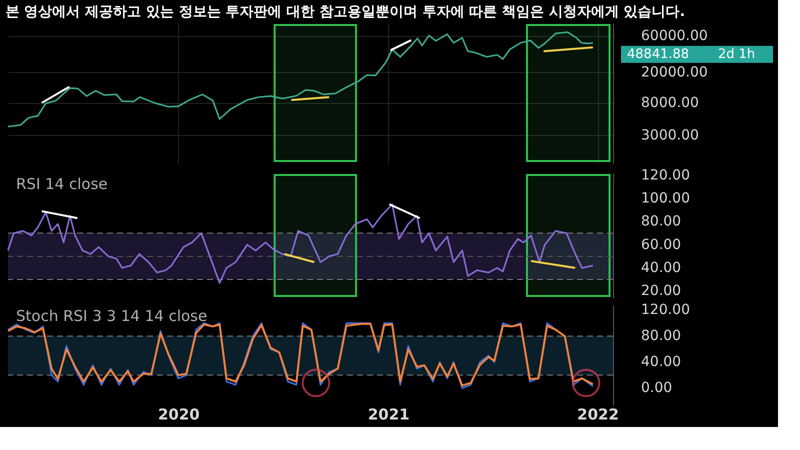 This screenshot has width=800, height=450. Describe the element at coordinates (179, 415) in the screenshot. I see `x-tick-label: 2020` at that location.